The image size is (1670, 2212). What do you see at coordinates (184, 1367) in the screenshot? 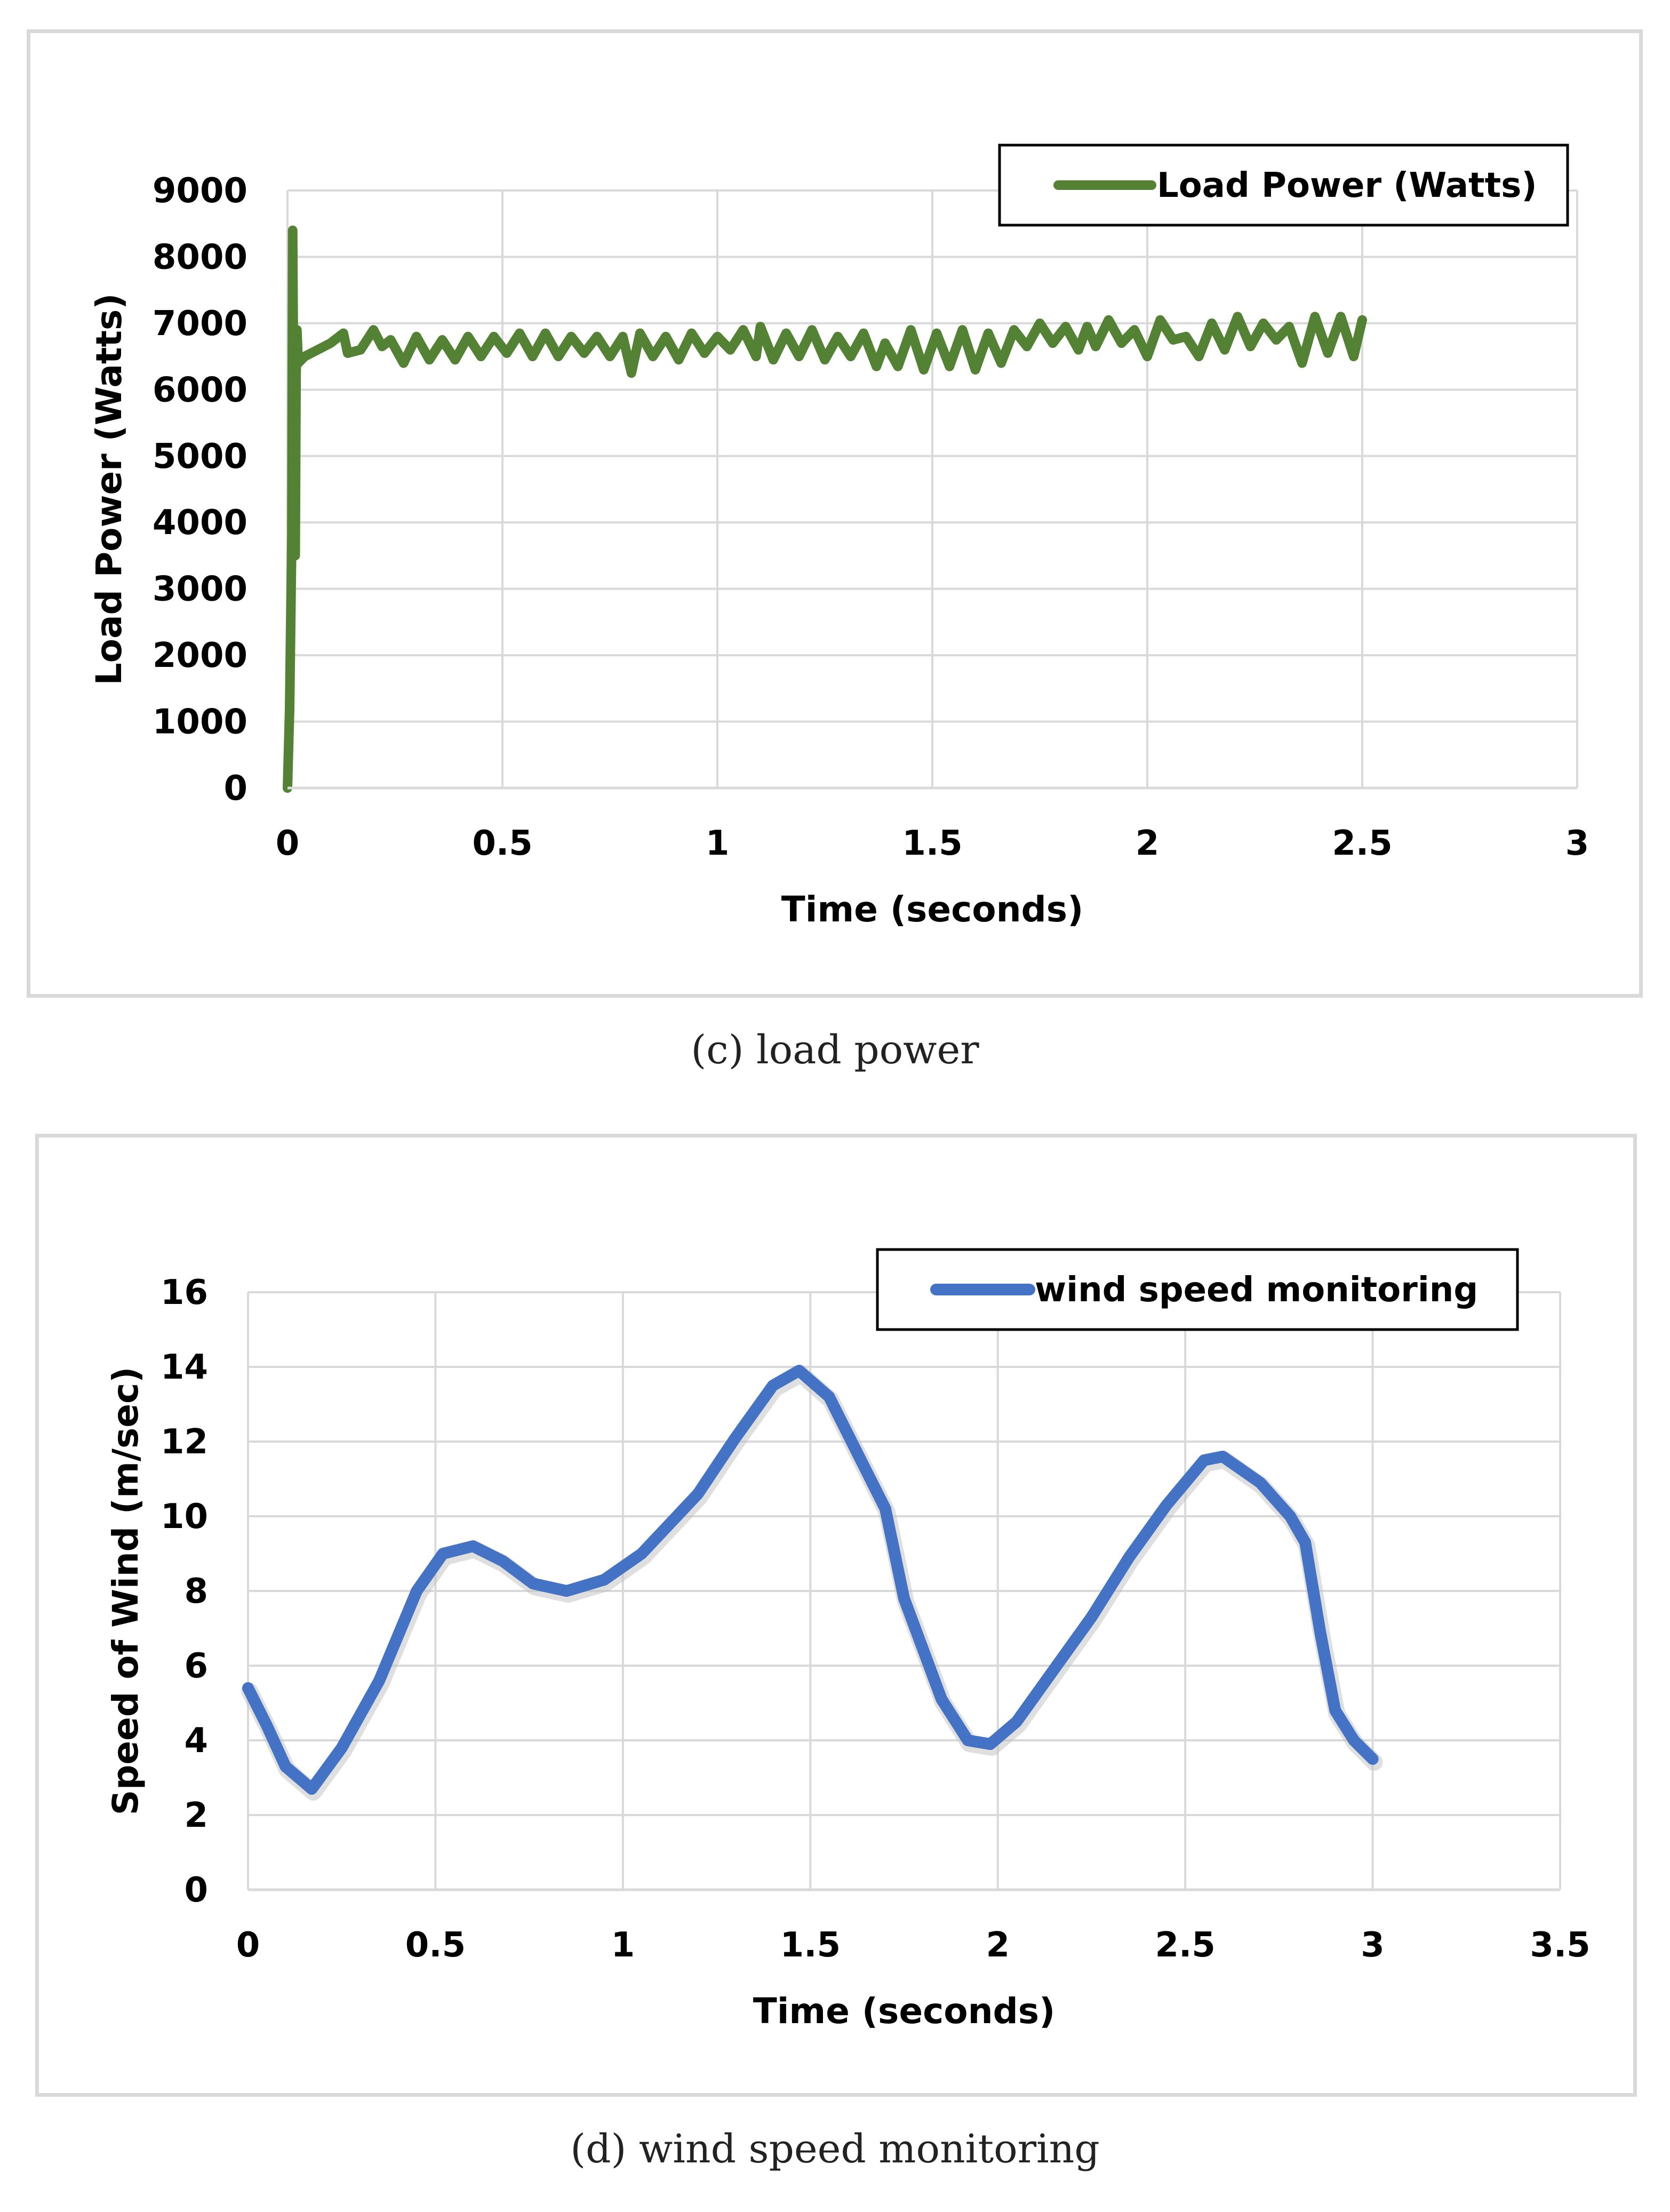
I see `y-tick-label: 14` at bounding box center [184, 1367].